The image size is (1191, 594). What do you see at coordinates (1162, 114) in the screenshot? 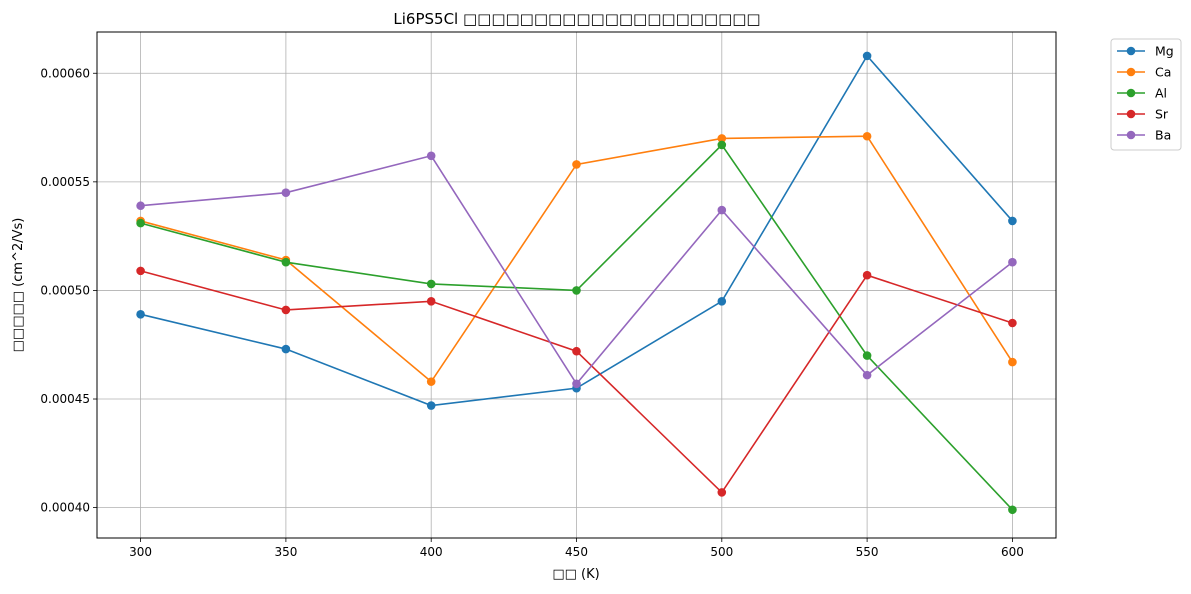
I see `legend-label: Sr` at bounding box center [1162, 114].